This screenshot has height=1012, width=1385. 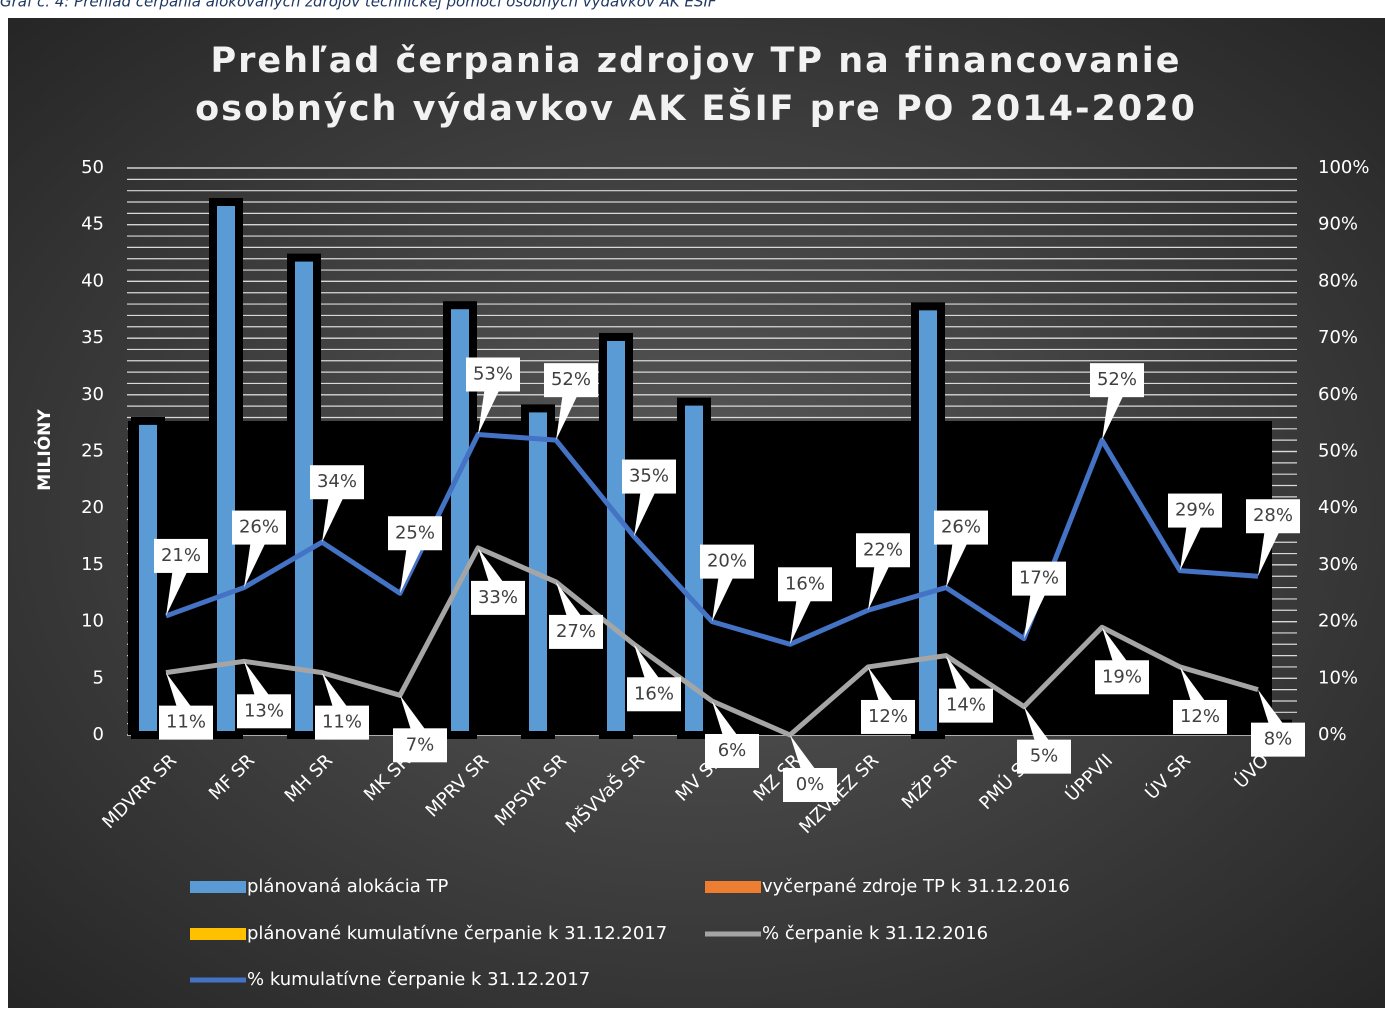 I want to click on y2-tick-label: 50%, so click(x=1338, y=451).